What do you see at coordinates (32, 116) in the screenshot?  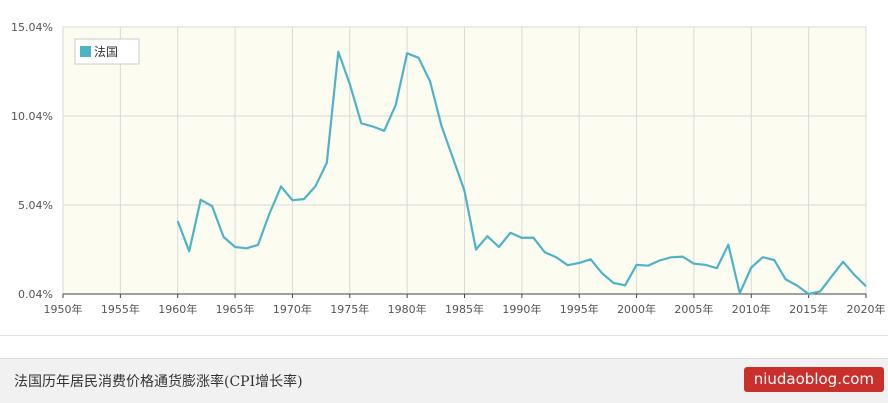 I see `y-tick-label: 10.04%` at bounding box center [32, 116].